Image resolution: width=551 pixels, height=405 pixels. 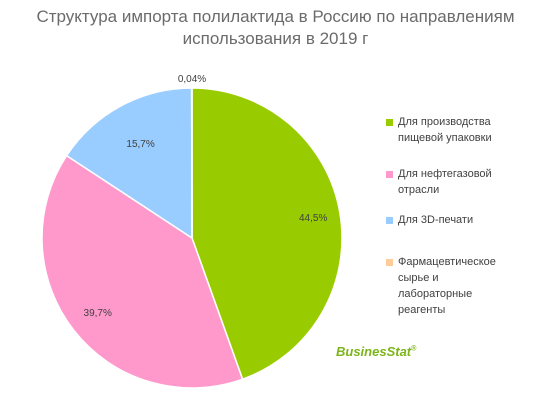 What do you see at coordinates (436, 220) in the screenshot?
I see `legend-label: Для 3D-печати` at bounding box center [436, 220].